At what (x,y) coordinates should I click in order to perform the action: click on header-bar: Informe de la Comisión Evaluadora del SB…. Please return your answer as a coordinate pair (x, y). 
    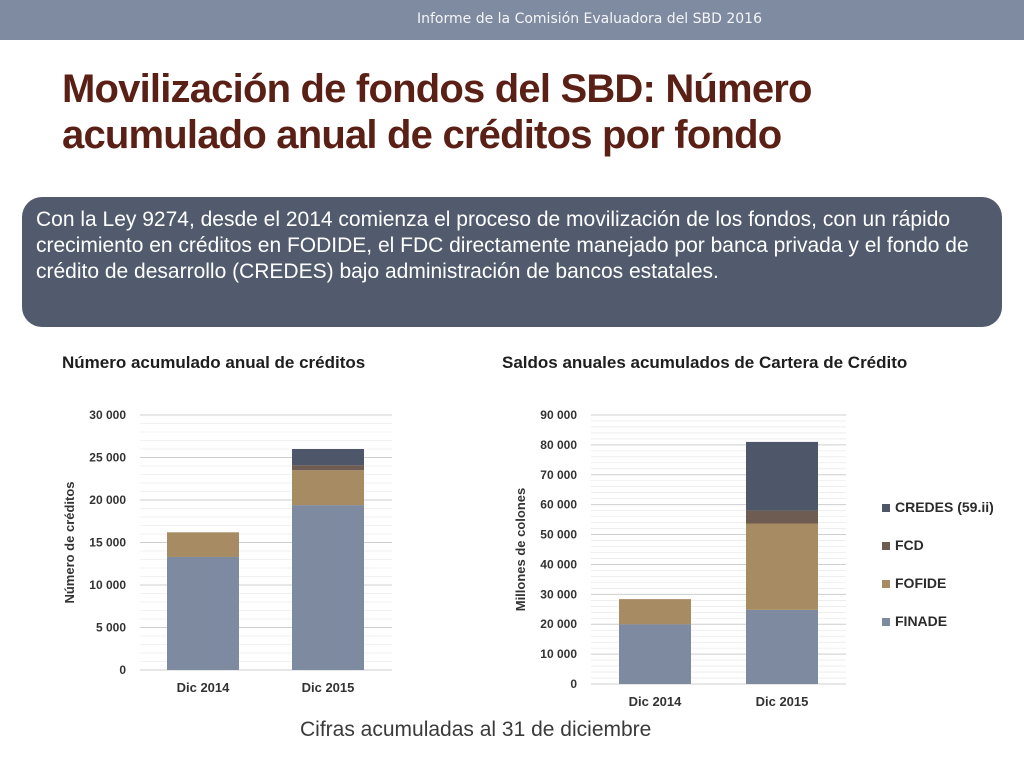
    Looking at the image, I should click on (512, 20).